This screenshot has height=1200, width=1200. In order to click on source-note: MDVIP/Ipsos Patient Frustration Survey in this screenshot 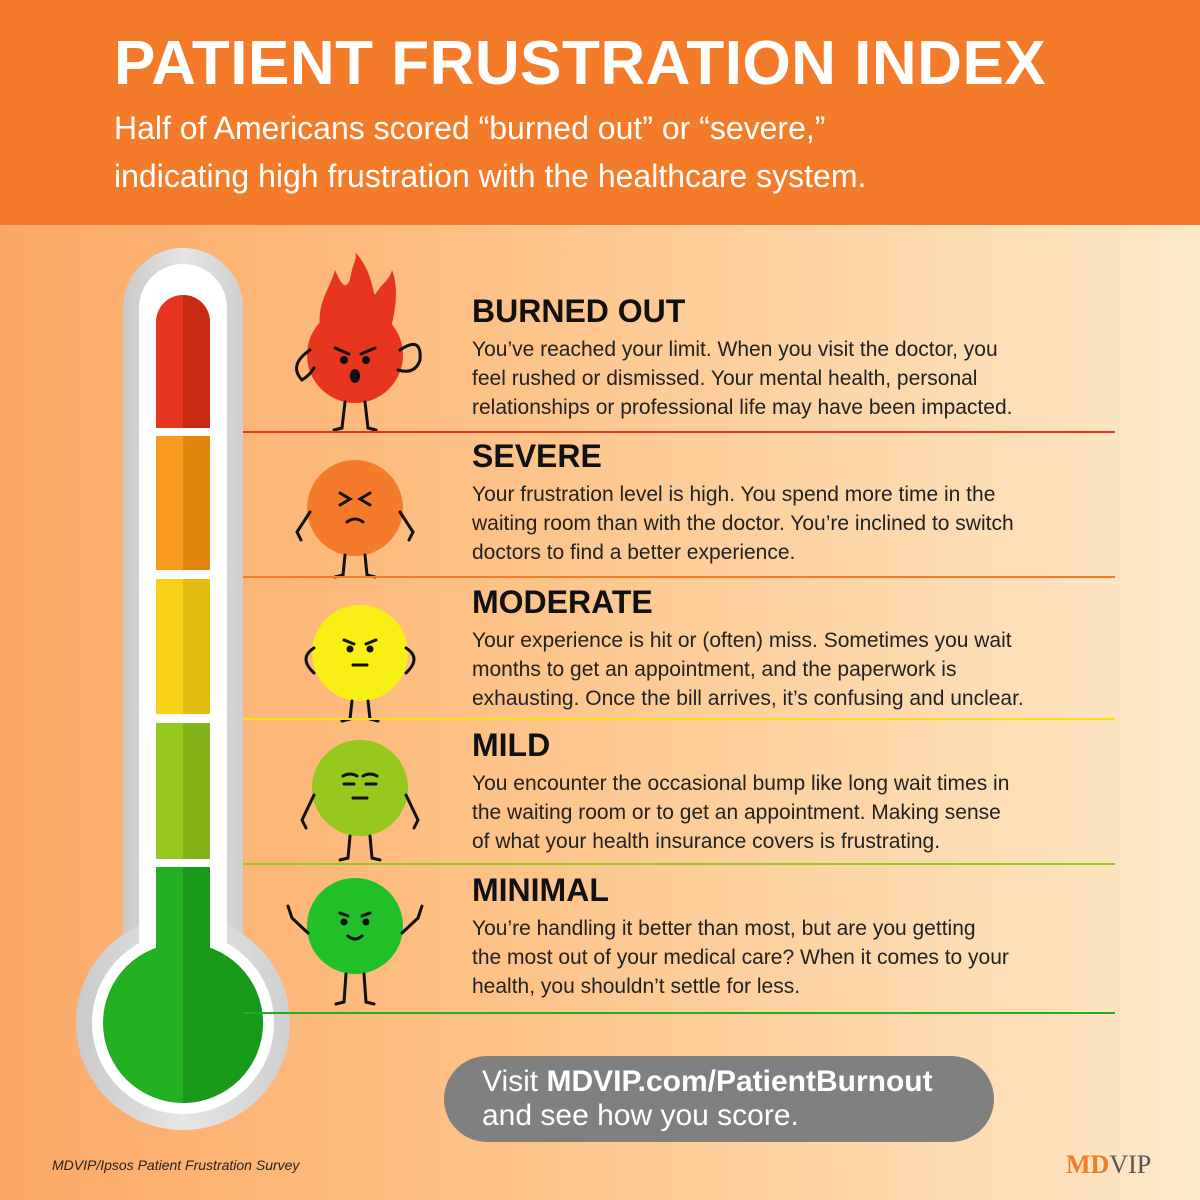, I will do `click(176, 1165)`.